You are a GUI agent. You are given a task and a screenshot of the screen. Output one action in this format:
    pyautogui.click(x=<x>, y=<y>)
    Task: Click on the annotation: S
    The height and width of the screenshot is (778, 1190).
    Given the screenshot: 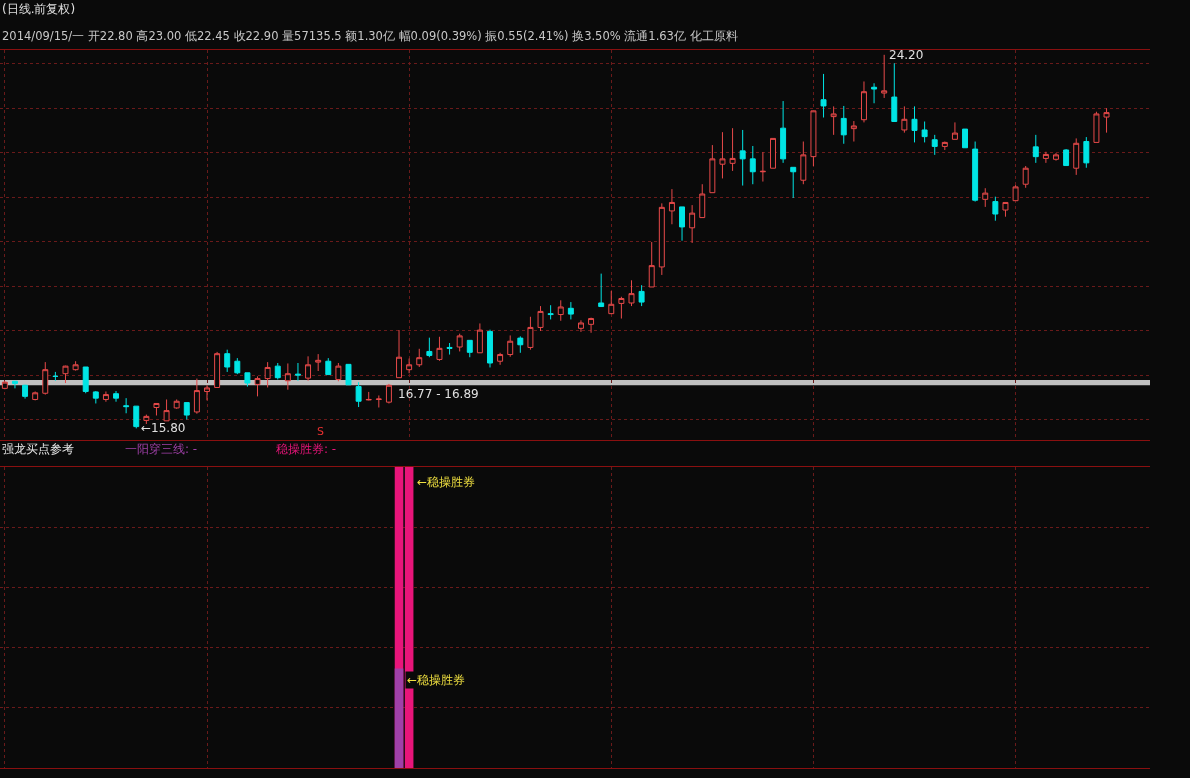 What is the action you would take?
    pyautogui.click(x=320, y=431)
    